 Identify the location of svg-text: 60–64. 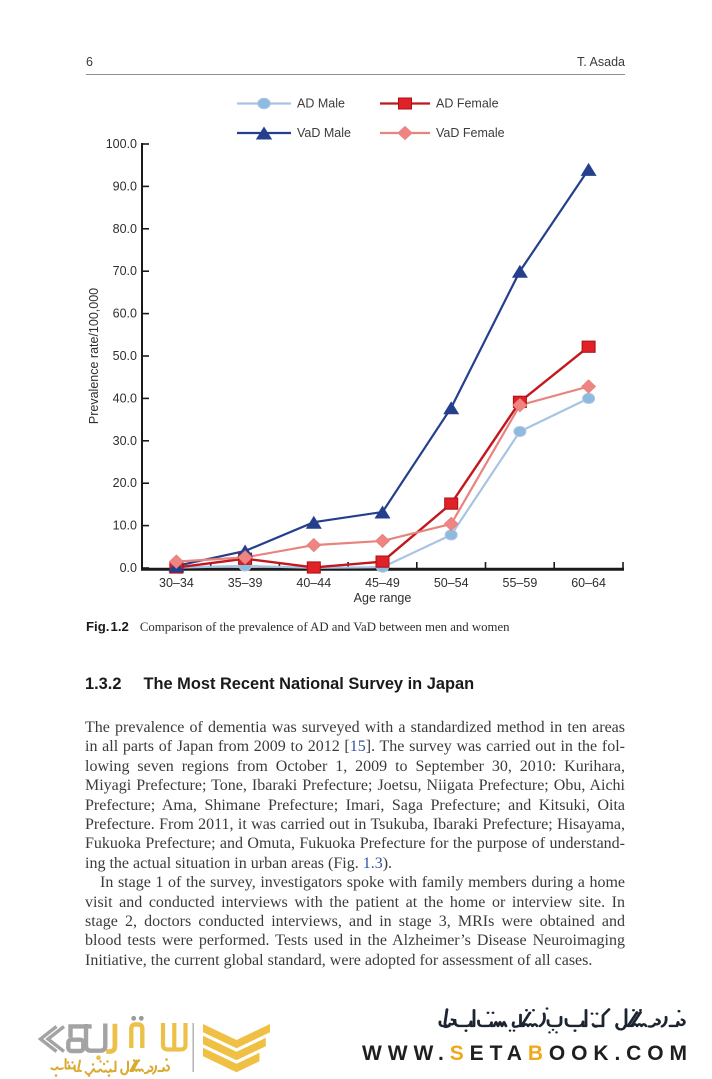
(588, 583).